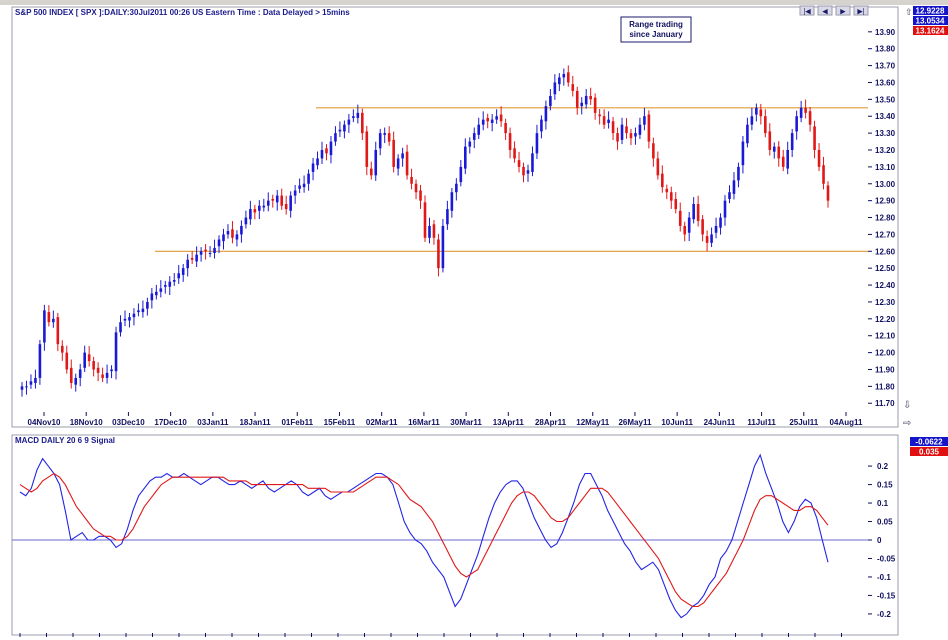  Describe the element at coordinates (807, 10) in the screenshot. I see `first-page-button` at that location.